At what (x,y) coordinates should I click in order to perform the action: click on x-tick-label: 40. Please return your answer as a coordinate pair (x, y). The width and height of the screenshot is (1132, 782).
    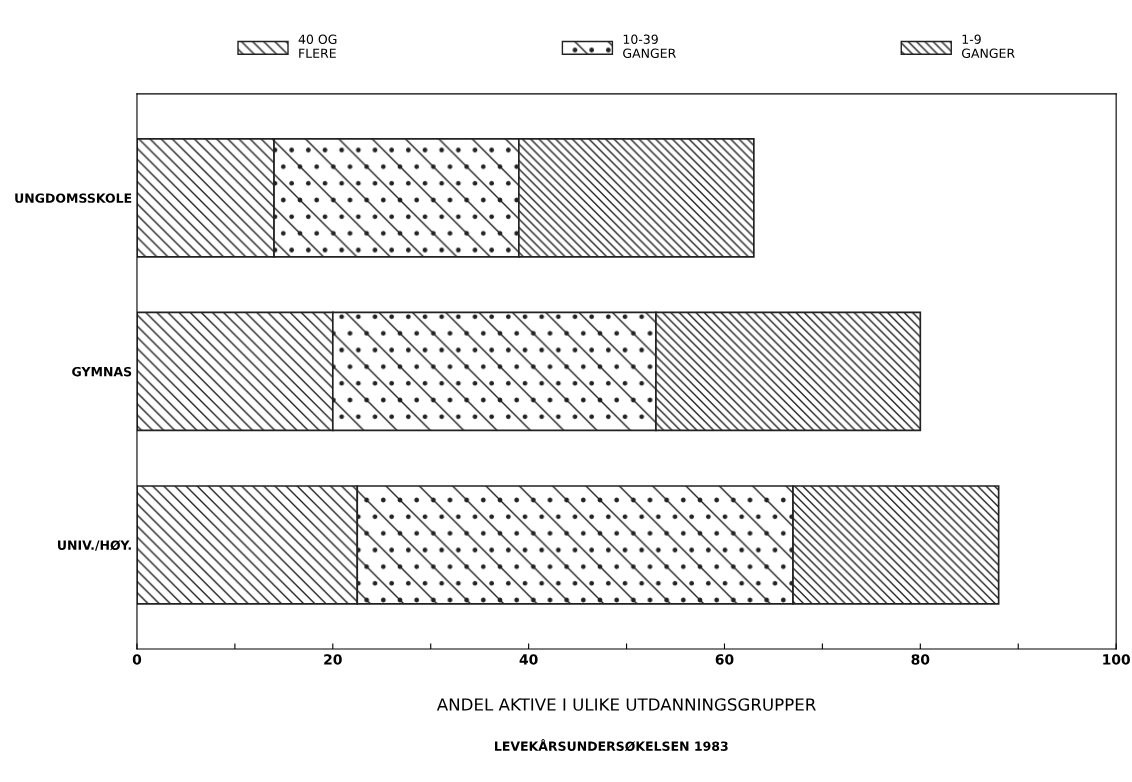
    Looking at the image, I should click on (528, 659).